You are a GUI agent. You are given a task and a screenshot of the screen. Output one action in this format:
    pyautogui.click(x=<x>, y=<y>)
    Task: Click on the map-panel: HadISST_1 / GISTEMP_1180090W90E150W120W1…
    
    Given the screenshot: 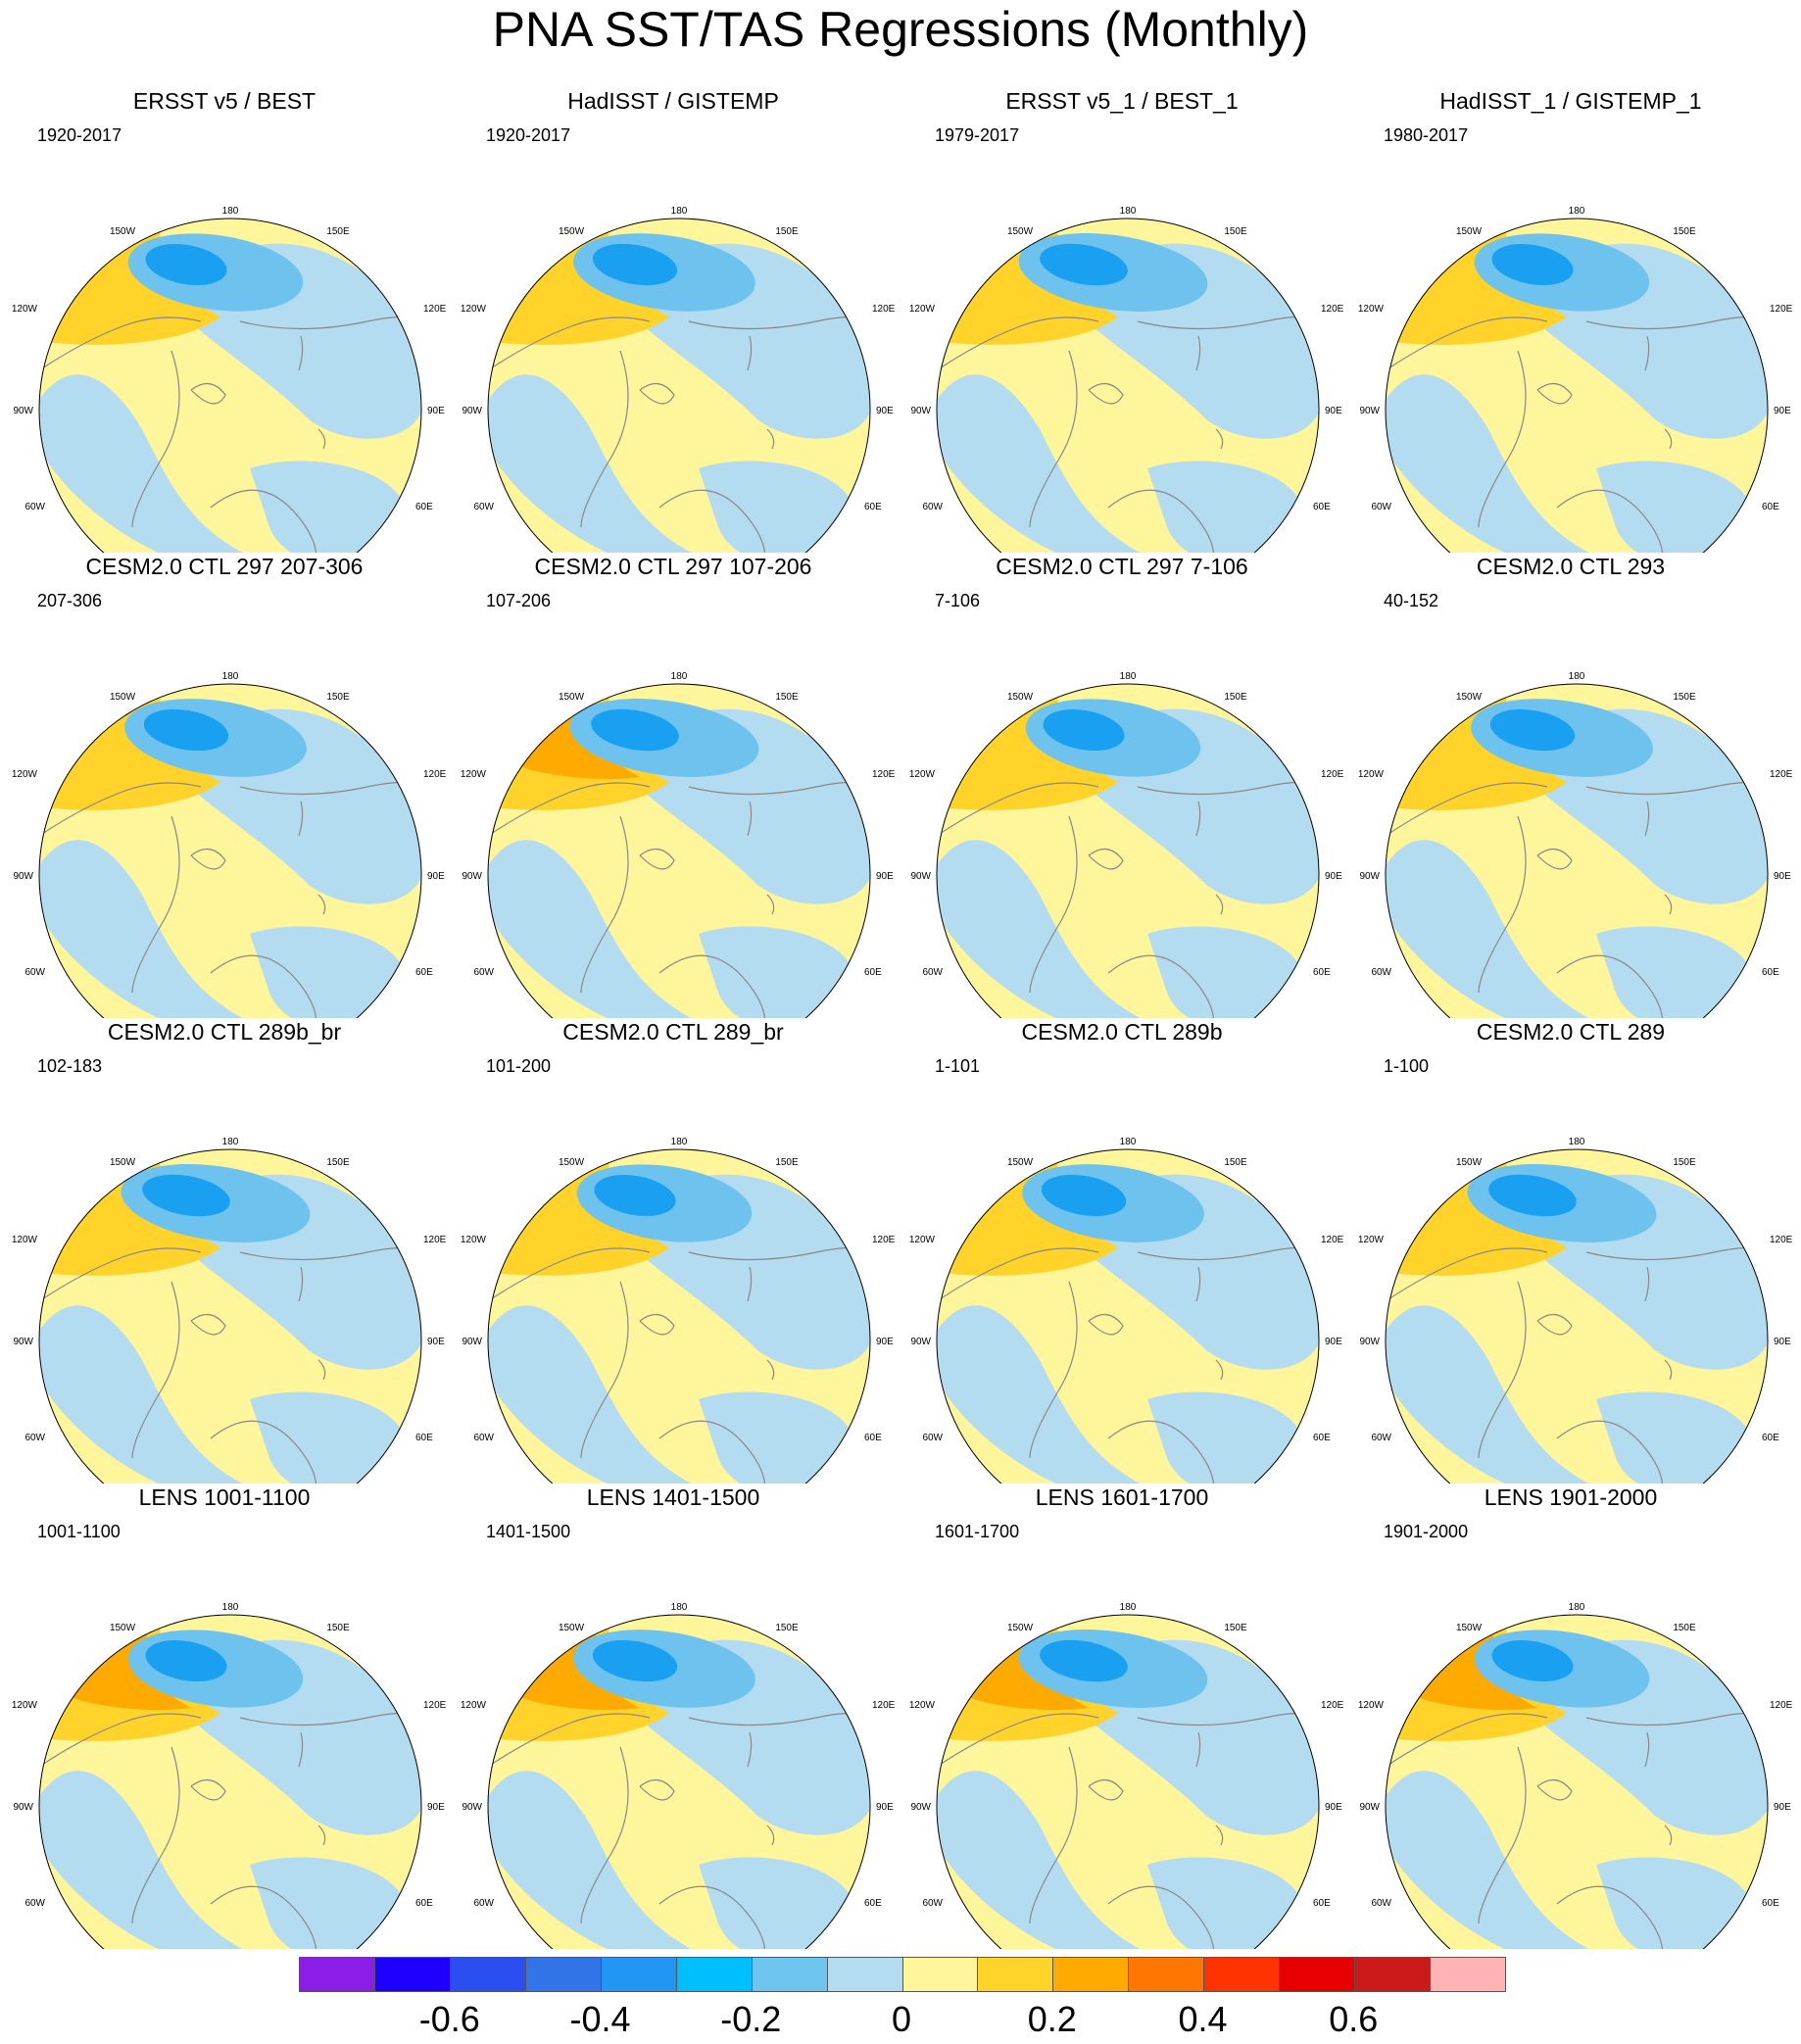 What is the action you would take?
    pyautogui.click(x=1570, y=320)
    